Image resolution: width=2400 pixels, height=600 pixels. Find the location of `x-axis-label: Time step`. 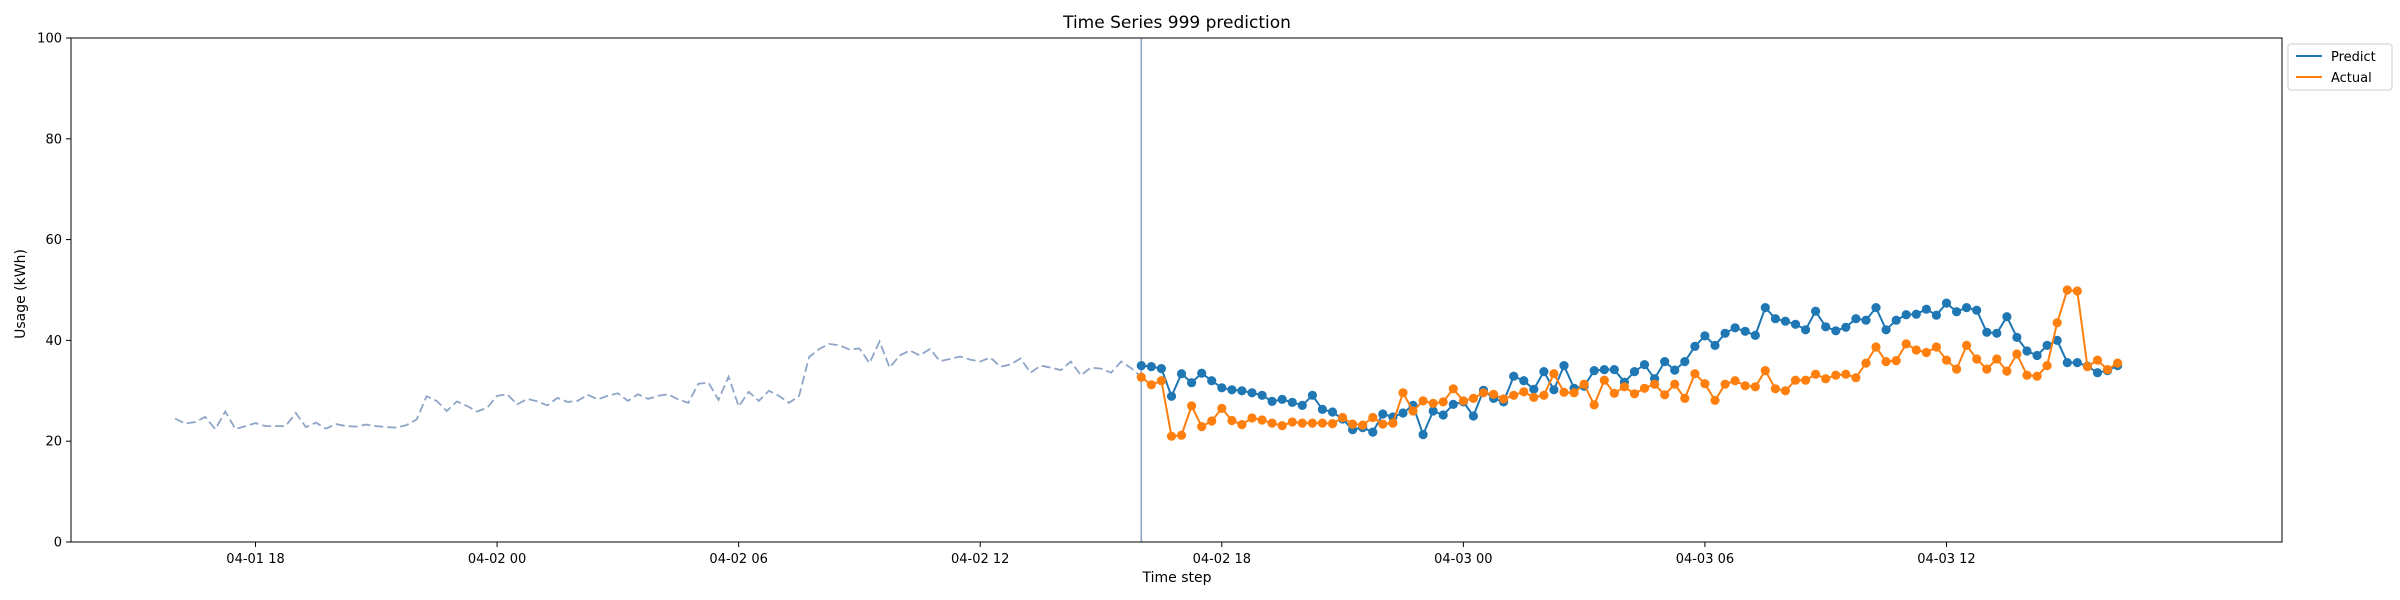

x-axis-label: Time step is located at coordinates (1177, 578).